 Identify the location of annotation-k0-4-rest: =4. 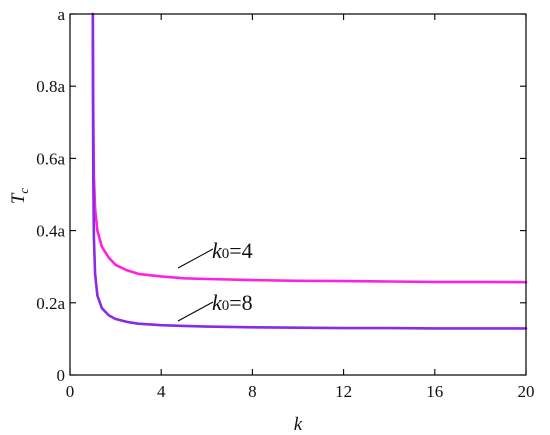
(240, 250).